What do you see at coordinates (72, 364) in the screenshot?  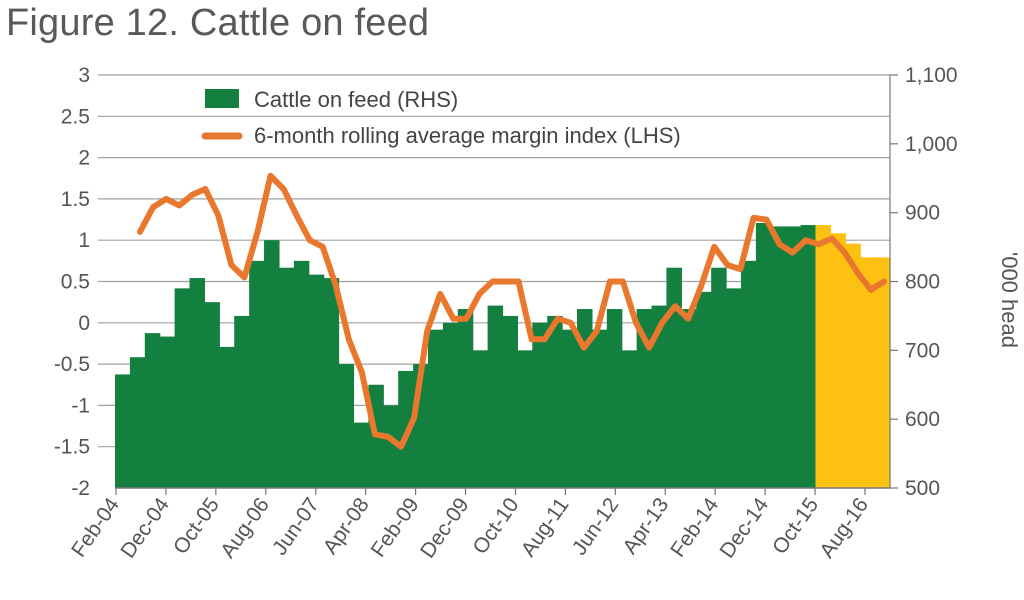 I see `left-tick-label: -0.5` at bounding box center [72, 364].